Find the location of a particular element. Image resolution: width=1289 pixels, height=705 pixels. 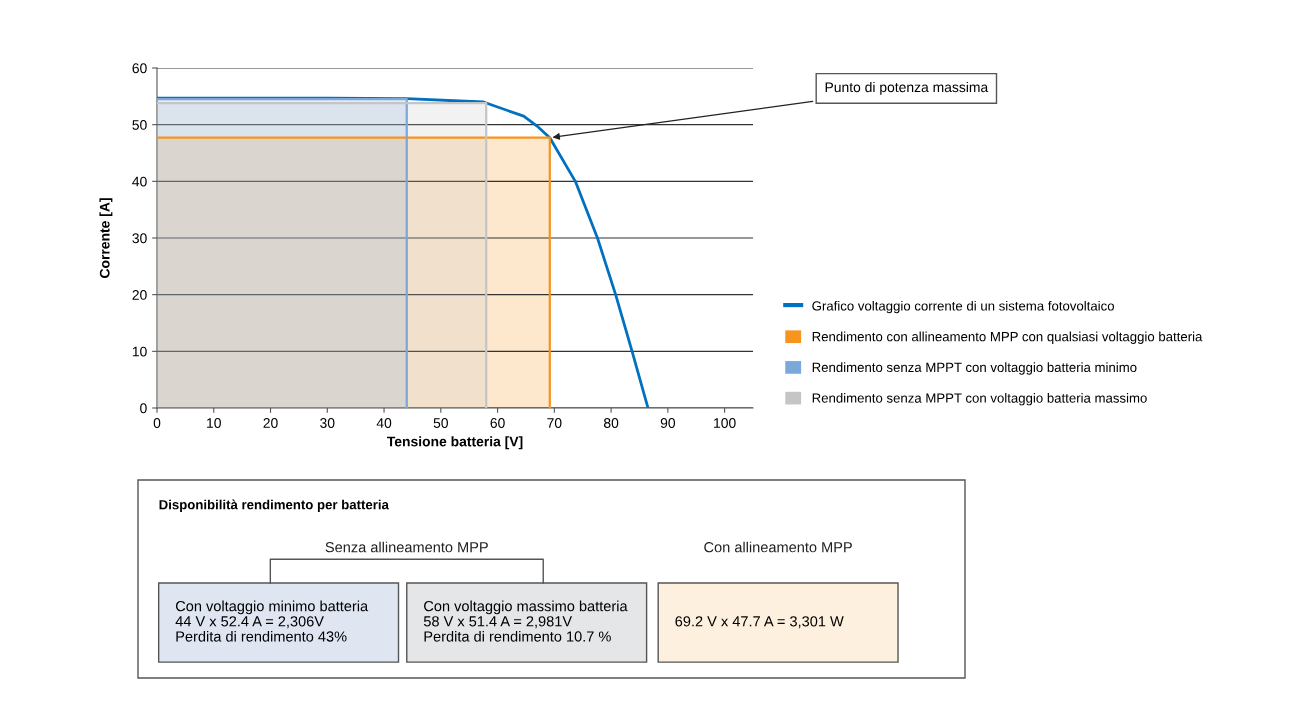

text: Con voltaggio minimo batteria 44 V x 52.4 A = 2,306V Perdita di rendimento 43% is located at coordinates (272, 621).